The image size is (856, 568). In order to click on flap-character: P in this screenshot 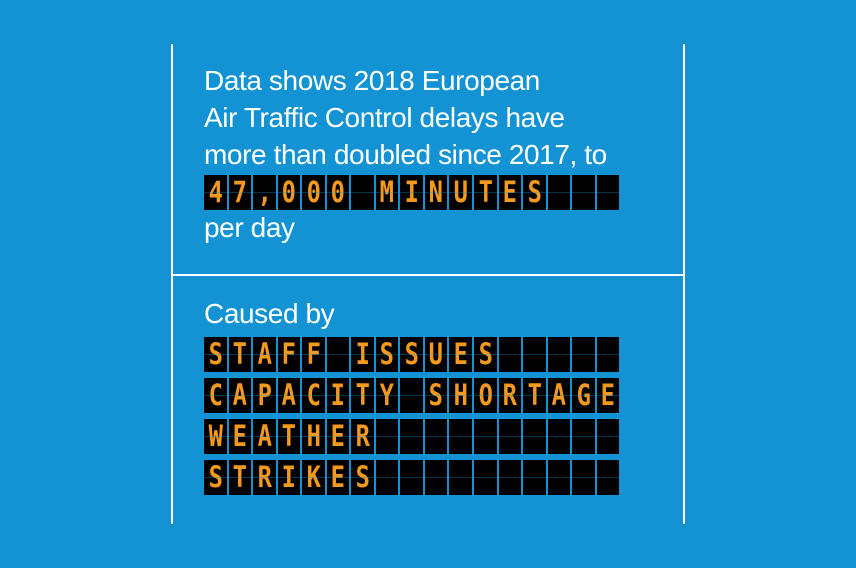, I will do `click(264, 395)`.